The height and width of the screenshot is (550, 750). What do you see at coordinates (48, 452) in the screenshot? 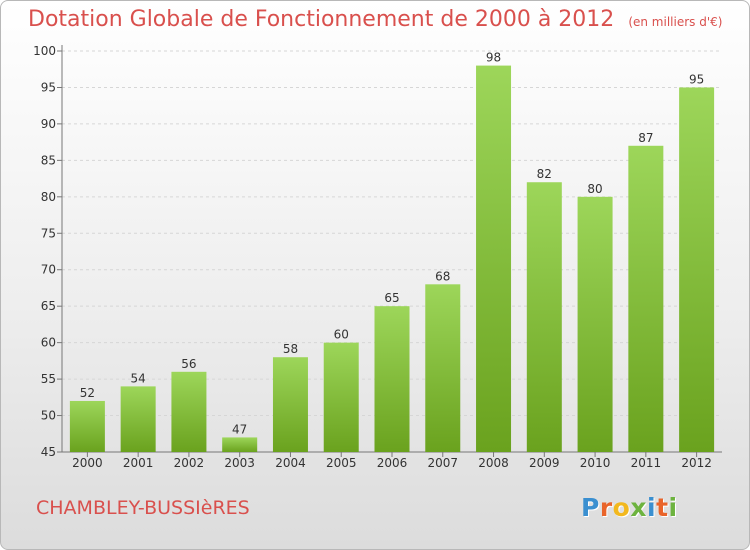
I see `y-tick-label: 45` at bounding box center [48, 452].